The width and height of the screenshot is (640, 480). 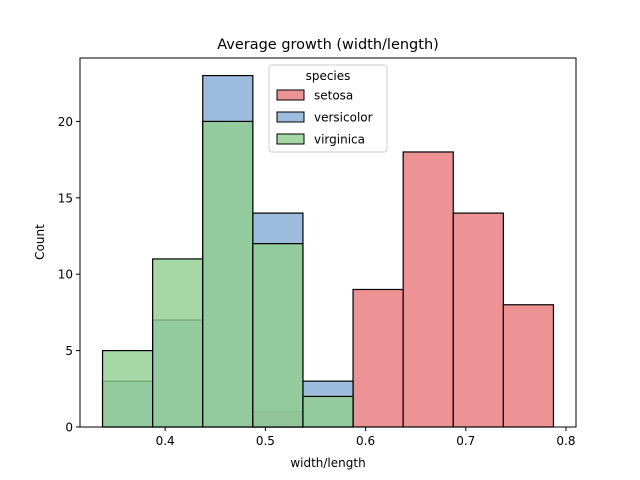 I want to click on legend-swatch-setosa, so click(x=290, y=95).